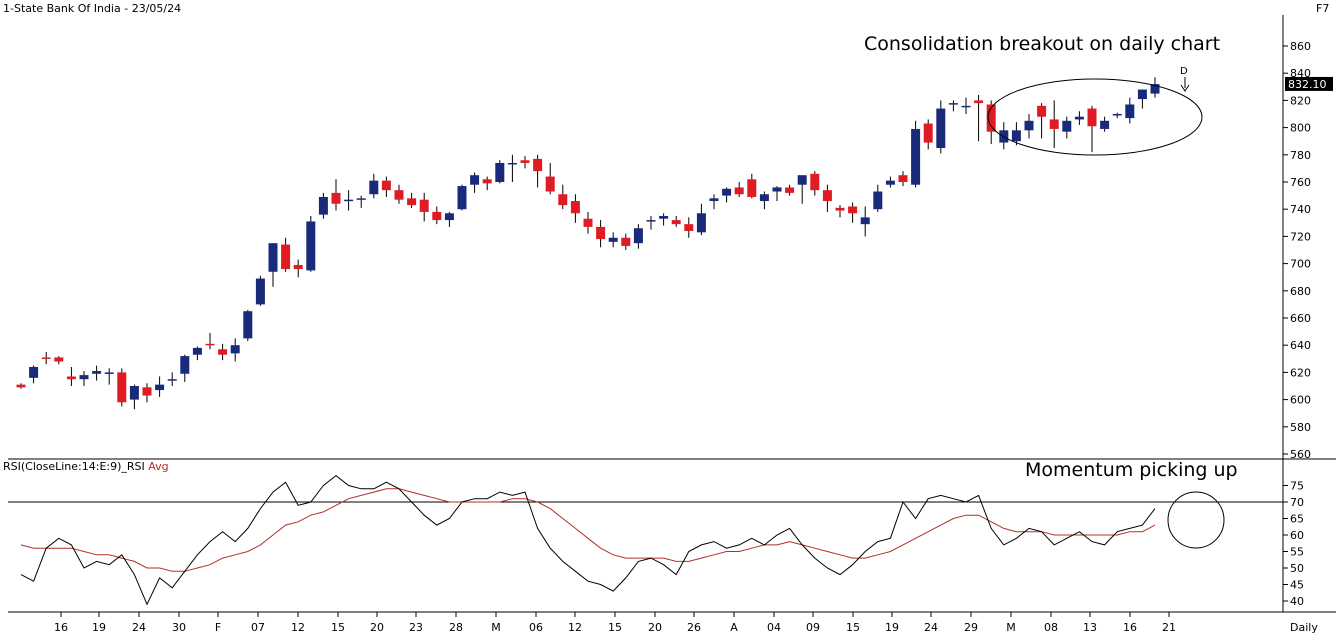 This screenshot has width=1336, height=635. I want to click on price-tick-label: 800, so click(1300, 128).